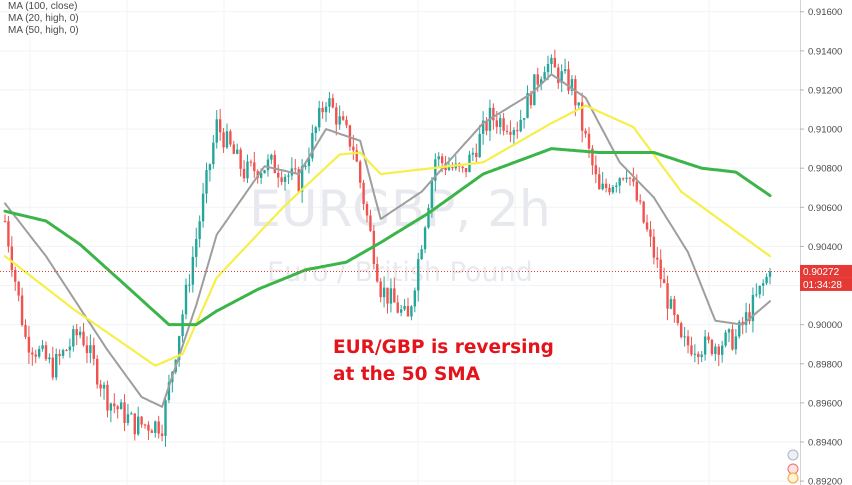 The image size is (852, 485). What do you see at coordinates (43, 30) in the screenshot?
I see `legend-ma50: MA (50, high, 0)` at bounding box center [43, 30].